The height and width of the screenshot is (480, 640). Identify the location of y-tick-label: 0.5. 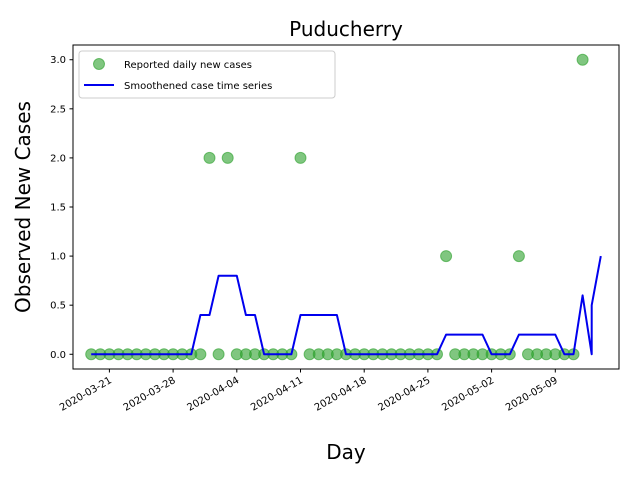
(58, 306).